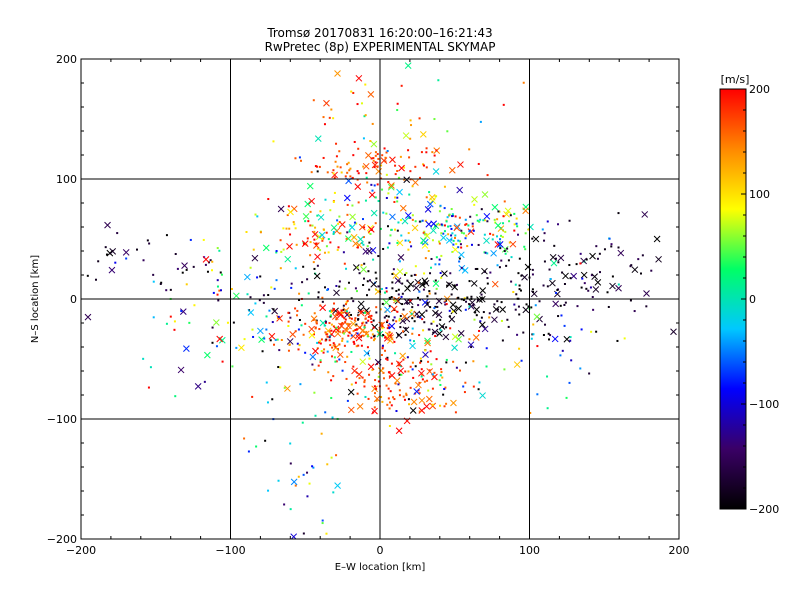 This screenshot has width=800, height=604. I want to click on colorbar-tick-label: −100, so click(764, 404).